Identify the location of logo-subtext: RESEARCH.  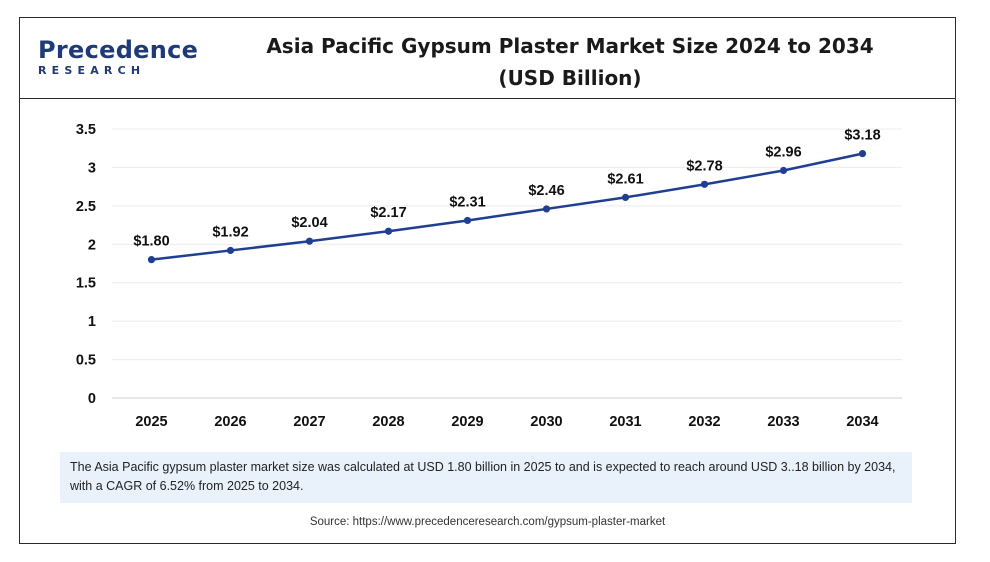
(92, 70).